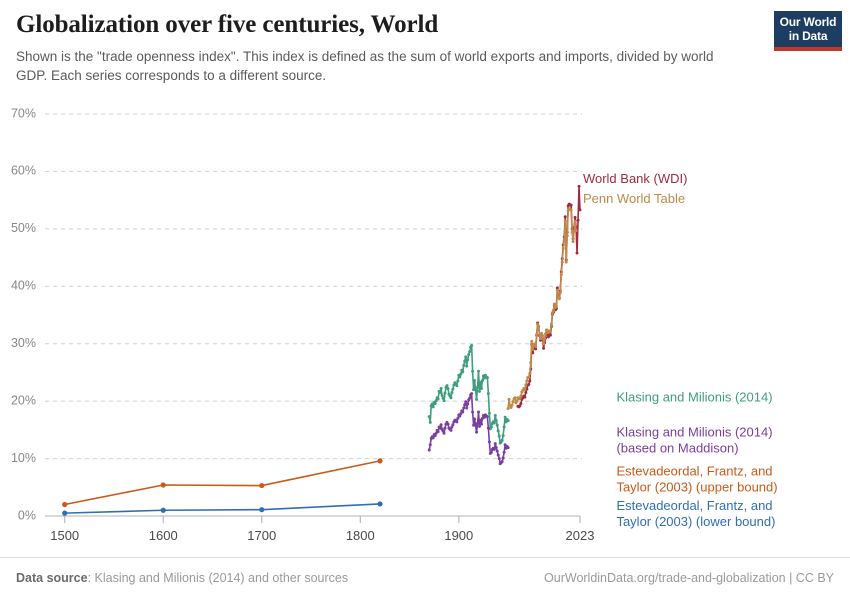 The image size is (850, 600). I want to click on y-axis-tick-label: 20%, so click(23, 400).